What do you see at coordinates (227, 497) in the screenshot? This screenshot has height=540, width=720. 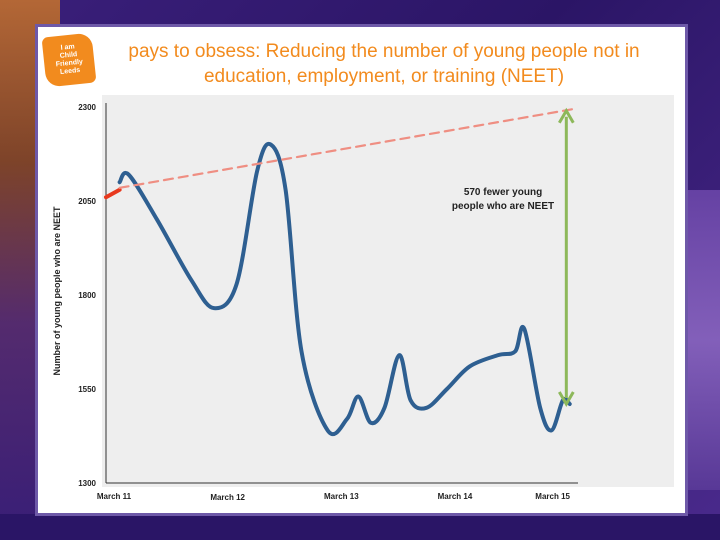 I see `x-tick-label-2: March 12` at bounding box center [227, 497].